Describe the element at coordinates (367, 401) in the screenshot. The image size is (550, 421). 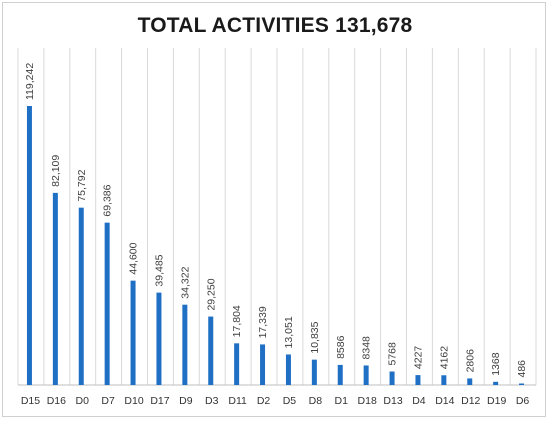
I see `category-label-D18: D18` at that location.